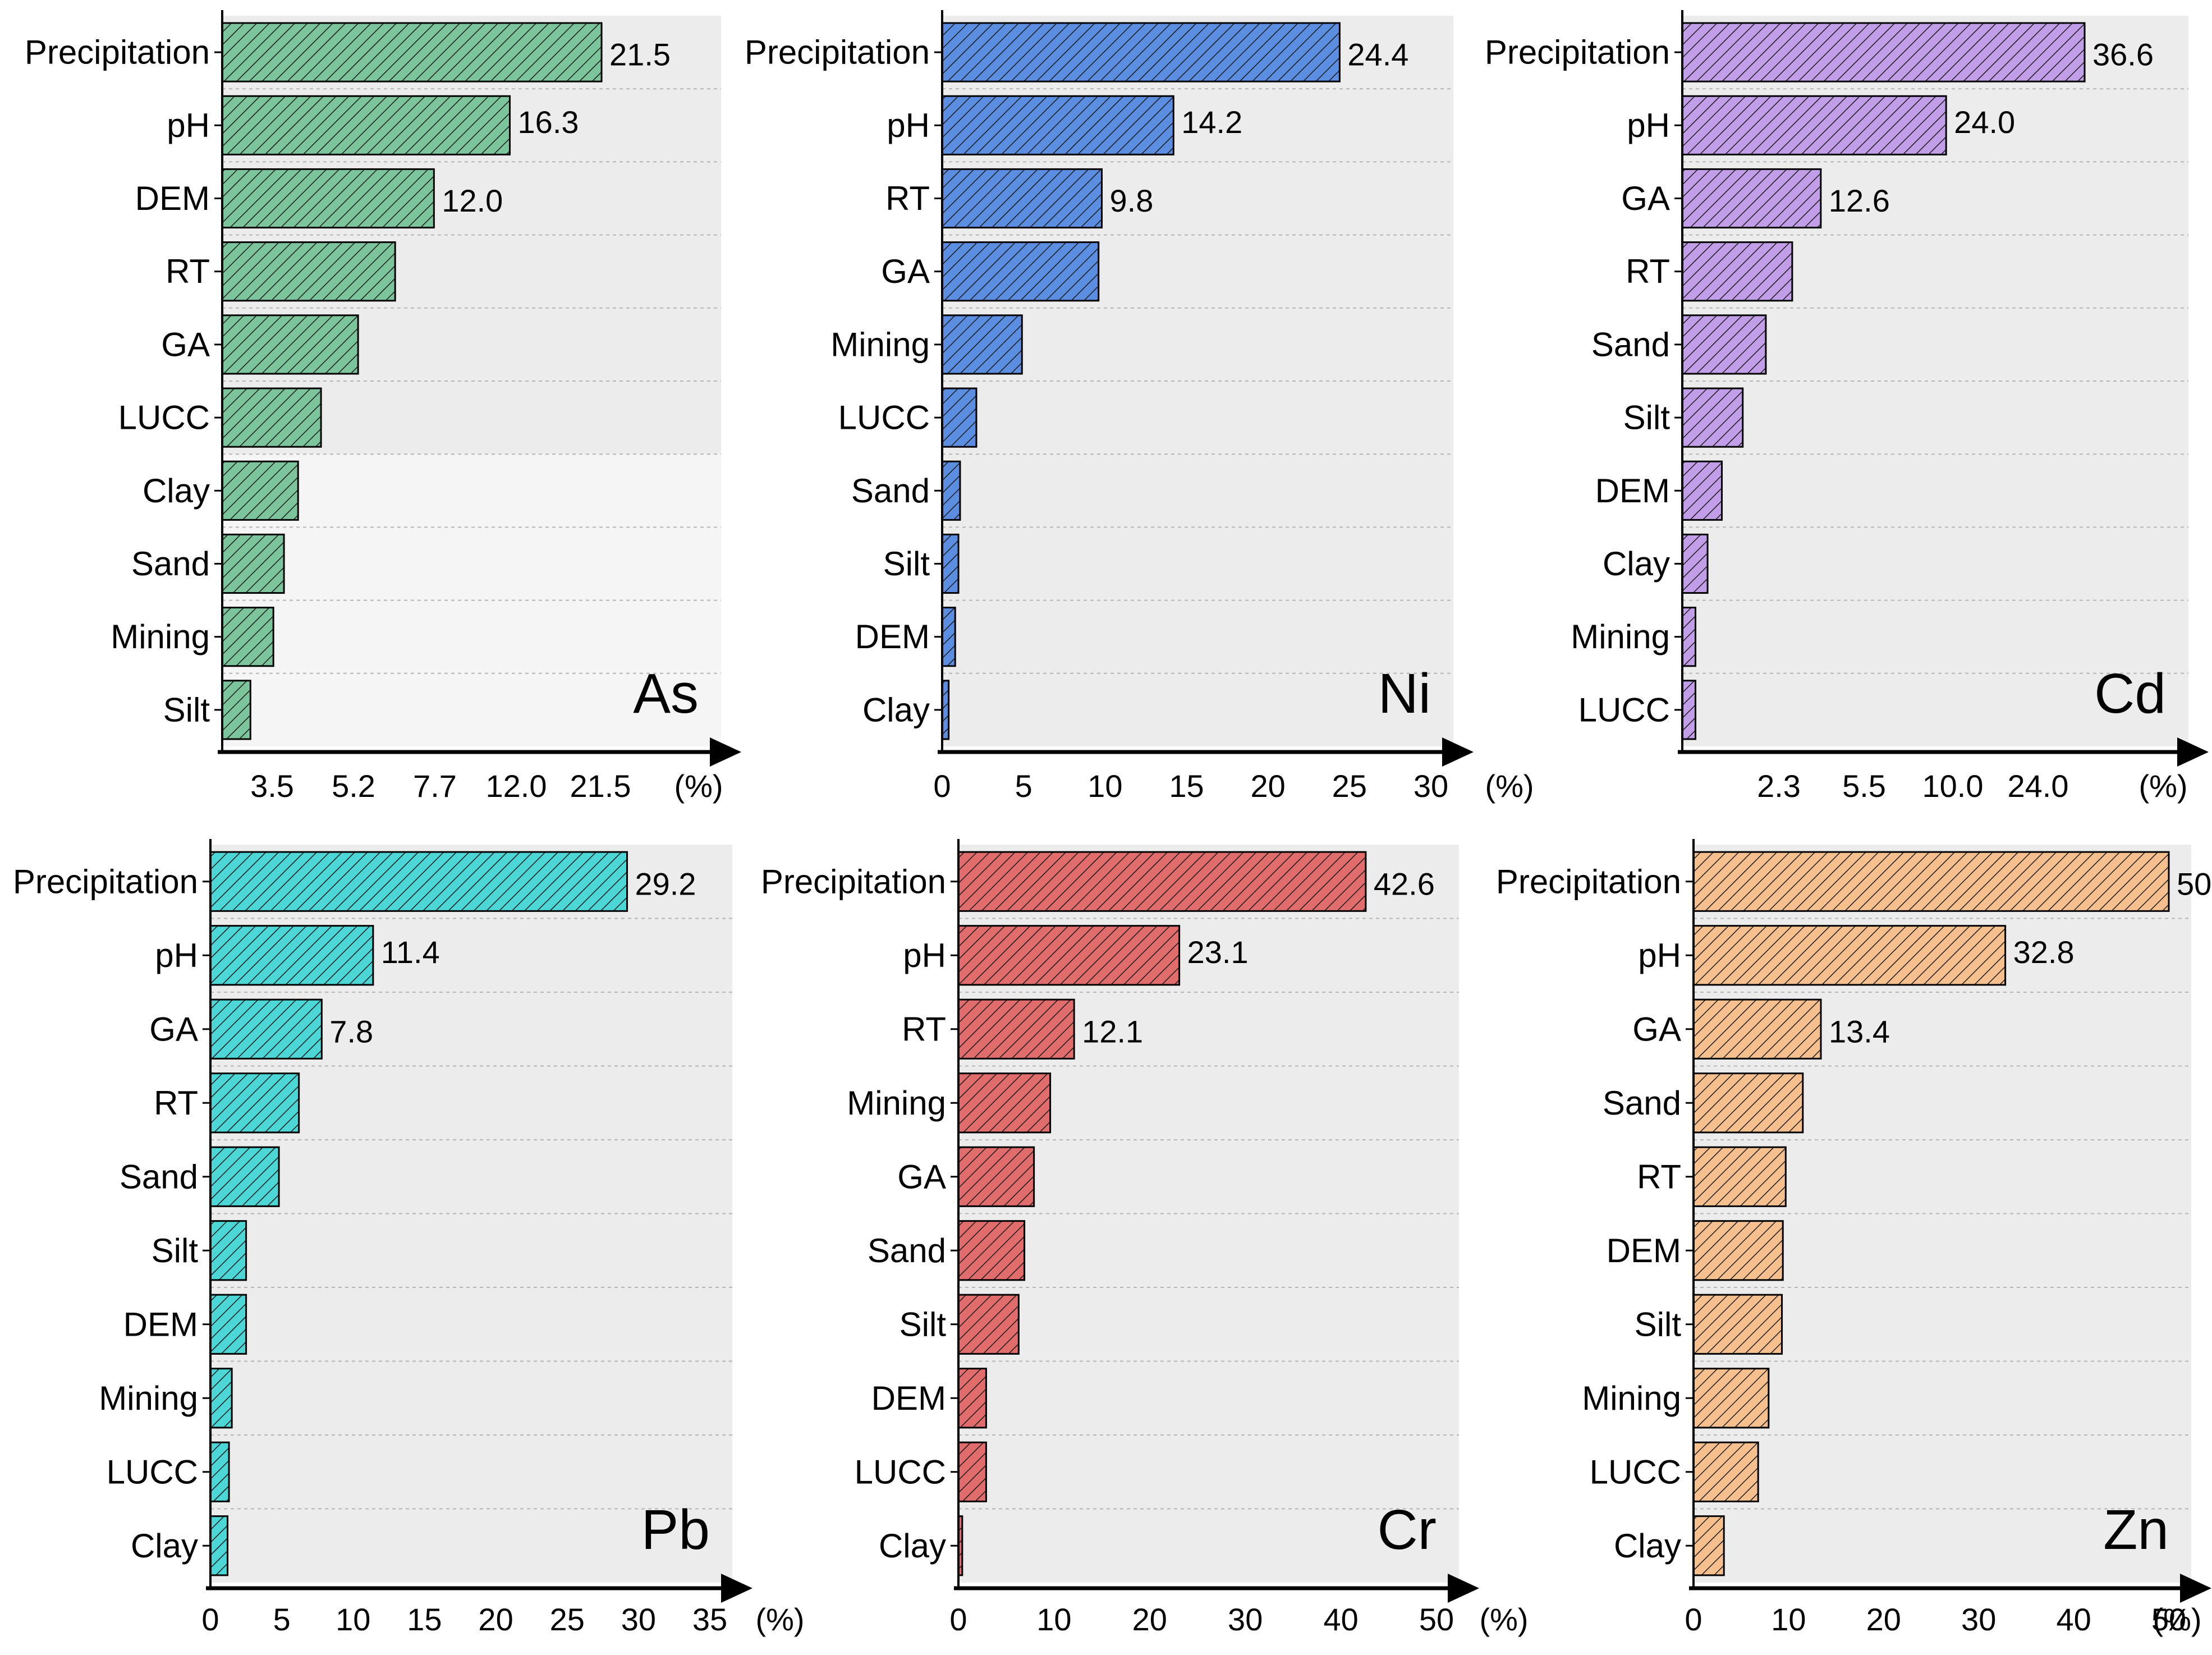 The height and width of the screenshot is (1655, 2212). Describe the element at coordinates (709, 1619) in the screenshot. I see `x-tick-label: 35` at that location.